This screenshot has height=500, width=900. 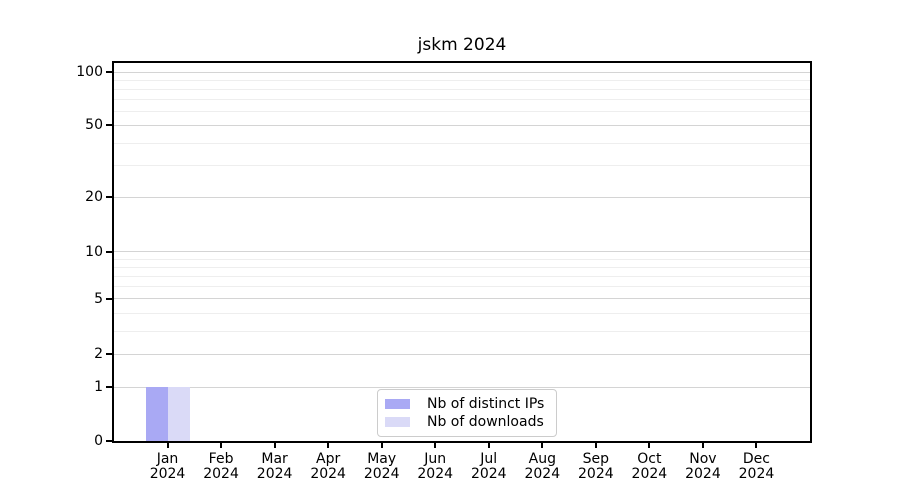 What do you see at coordinates (596, 459) in the screenshot?
I see `x-label-month: Sep` at bounding box center [596, 459].